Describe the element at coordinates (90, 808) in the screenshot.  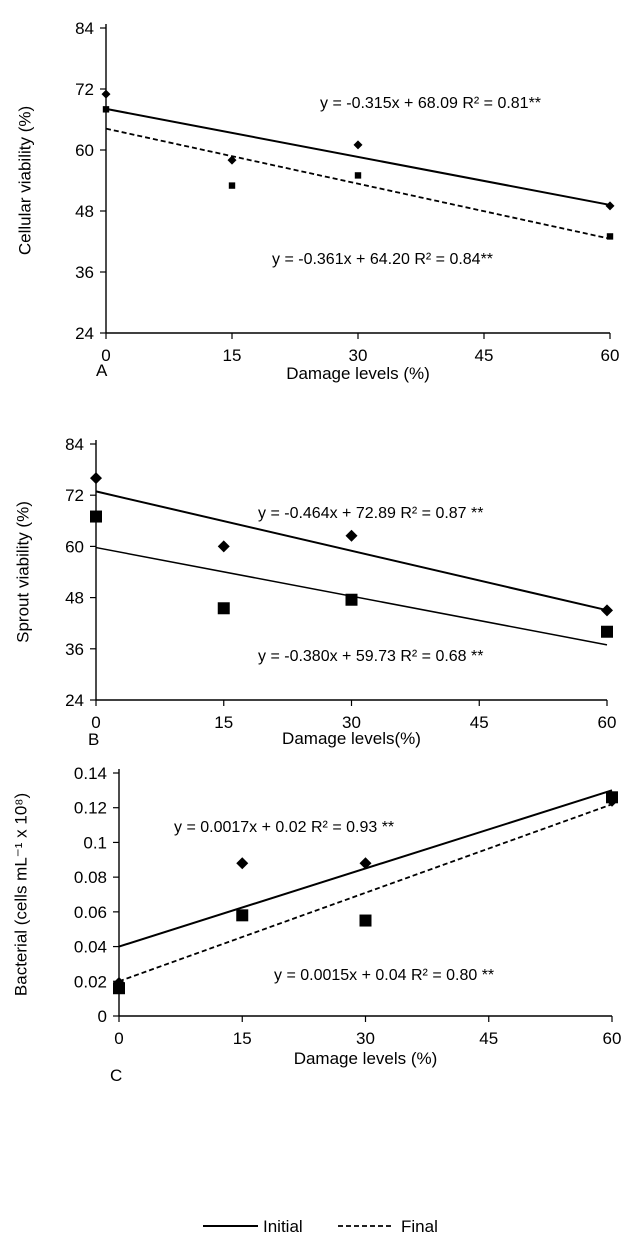
I see `y-tick-label: 0.12` at that location.